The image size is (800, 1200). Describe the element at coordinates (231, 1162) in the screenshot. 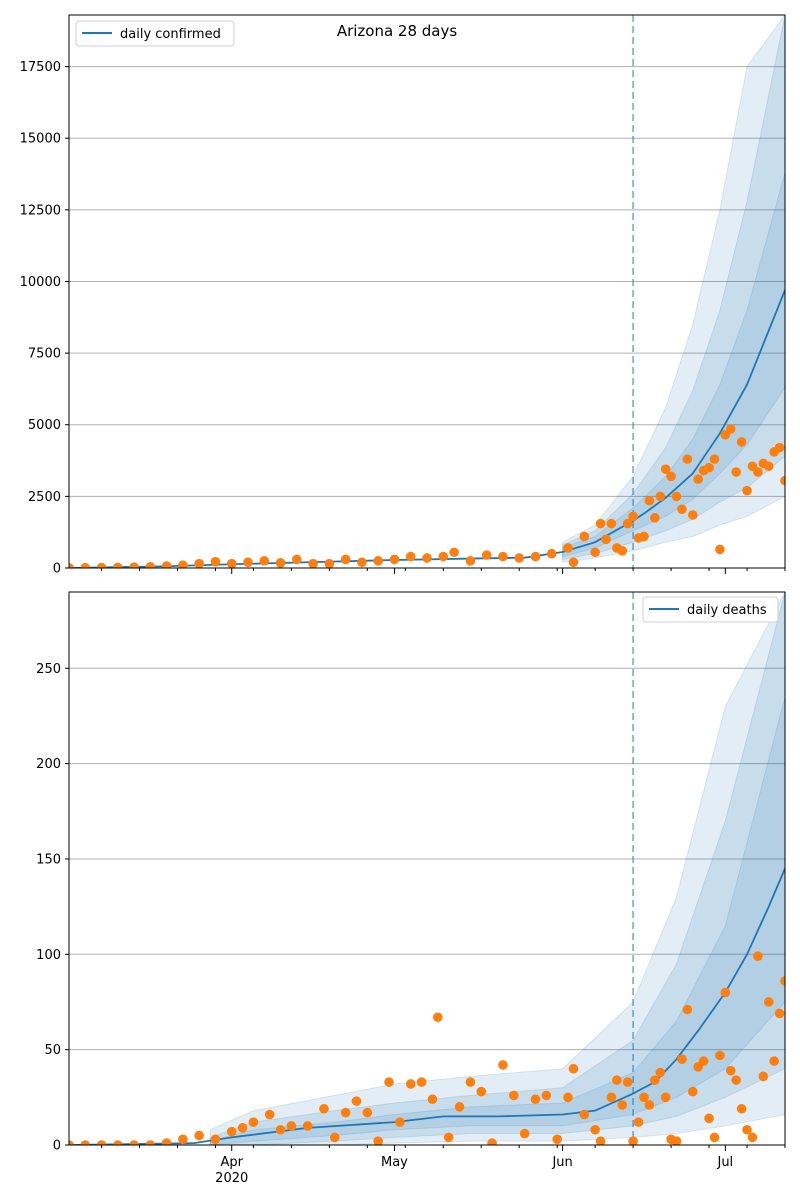

I see `x-tick-label: Apr` at that location.